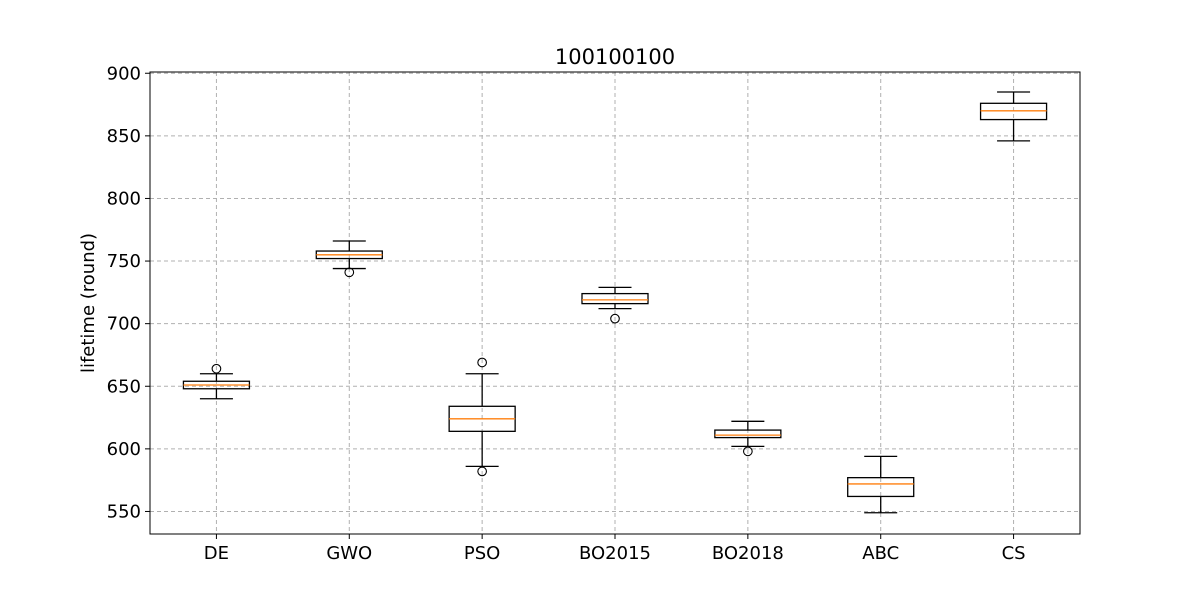 The height and width of the screenshot is (600, 1200). Describe the element at coordinates (124, 73) in the screenshot. I see `y-tick-label: 900` at that location.